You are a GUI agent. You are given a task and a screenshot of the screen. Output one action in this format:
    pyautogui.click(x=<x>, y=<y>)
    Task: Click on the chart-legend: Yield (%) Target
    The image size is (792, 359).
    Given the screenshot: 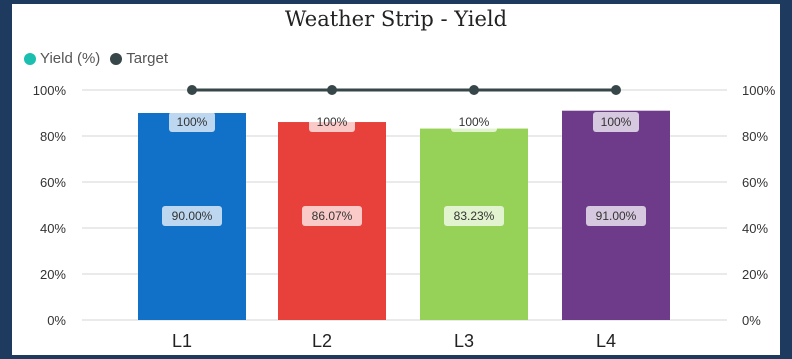 What is the action you would take?
    pyautogui.click(x=101, y=58)
    